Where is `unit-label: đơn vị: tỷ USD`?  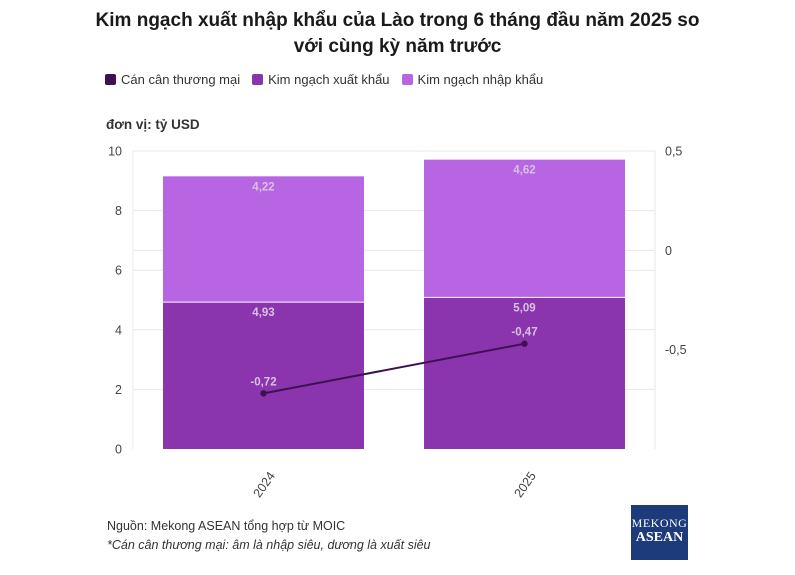 unit-label: đơn vị: tỷ USD is located at coordinates (153, 124).